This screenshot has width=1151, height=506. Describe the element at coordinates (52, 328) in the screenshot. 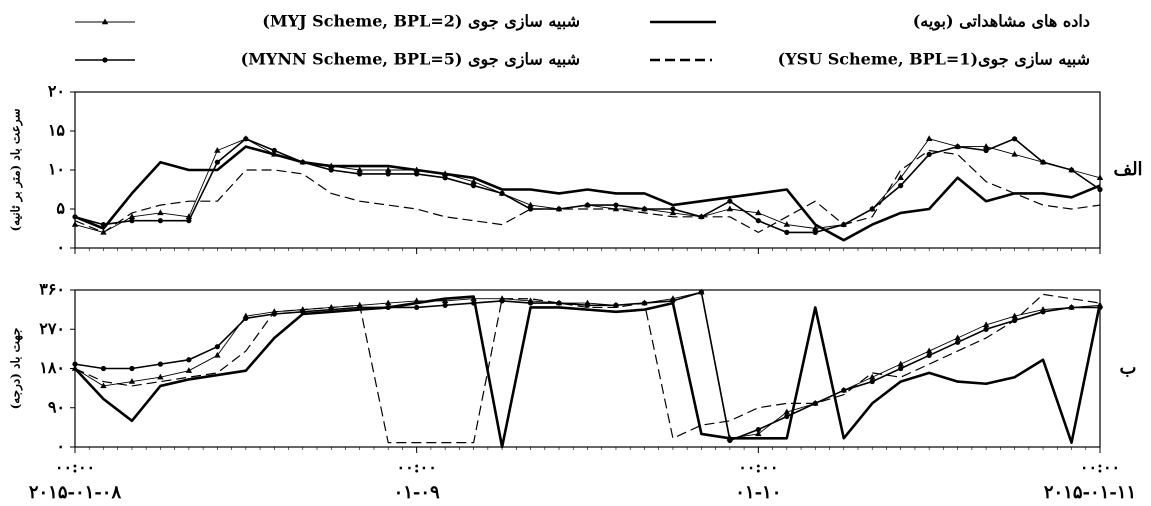

I see `y-tick-label: ۲۷۰` at that location.